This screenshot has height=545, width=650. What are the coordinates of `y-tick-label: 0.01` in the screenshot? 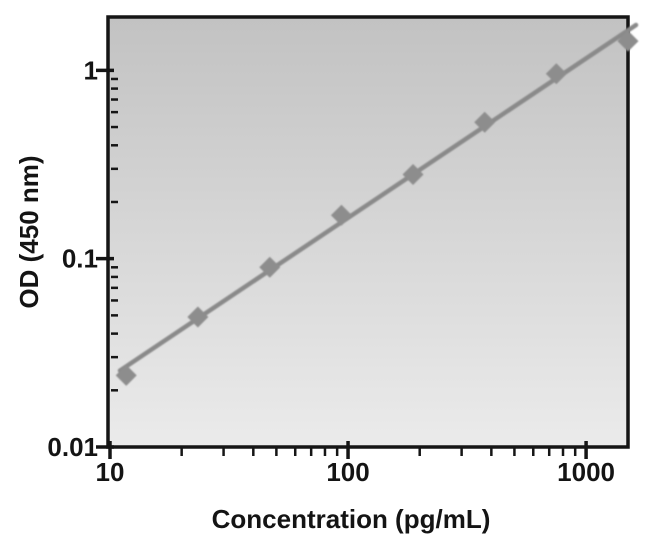 It's located at (72, 447).